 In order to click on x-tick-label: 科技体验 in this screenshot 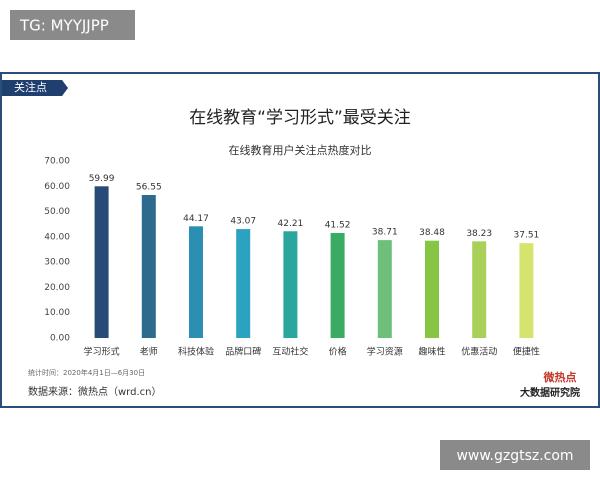, I will do `click(196, 352)`.